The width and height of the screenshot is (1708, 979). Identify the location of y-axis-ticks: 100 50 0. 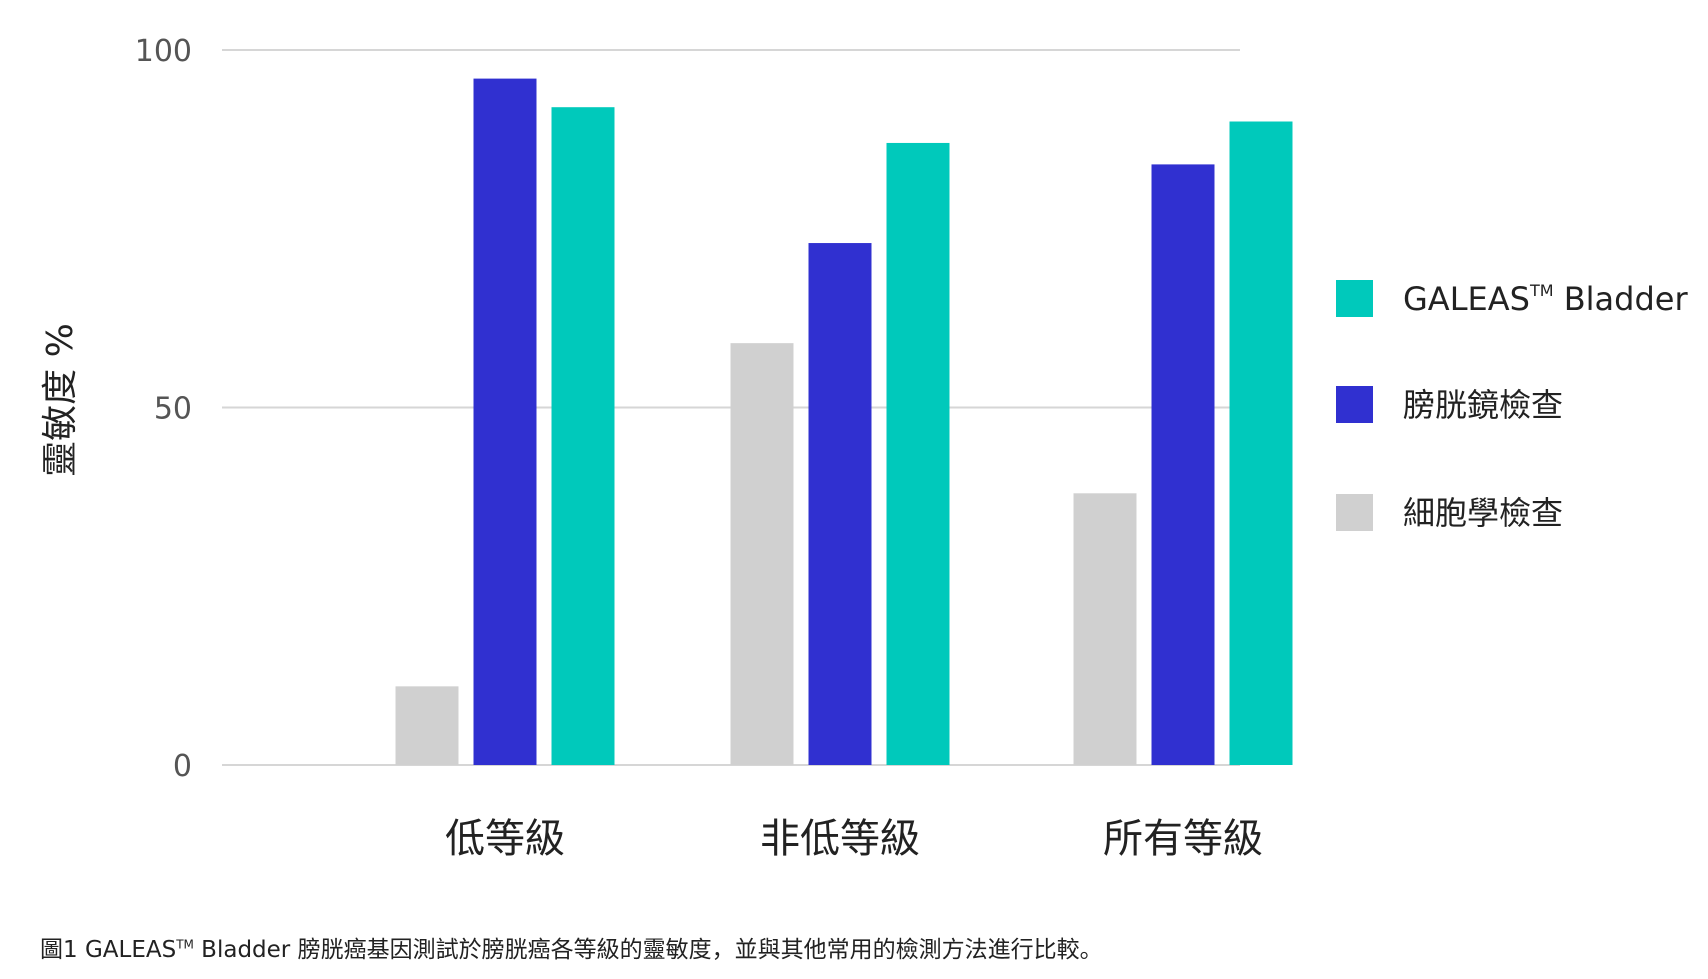
(163, 409).